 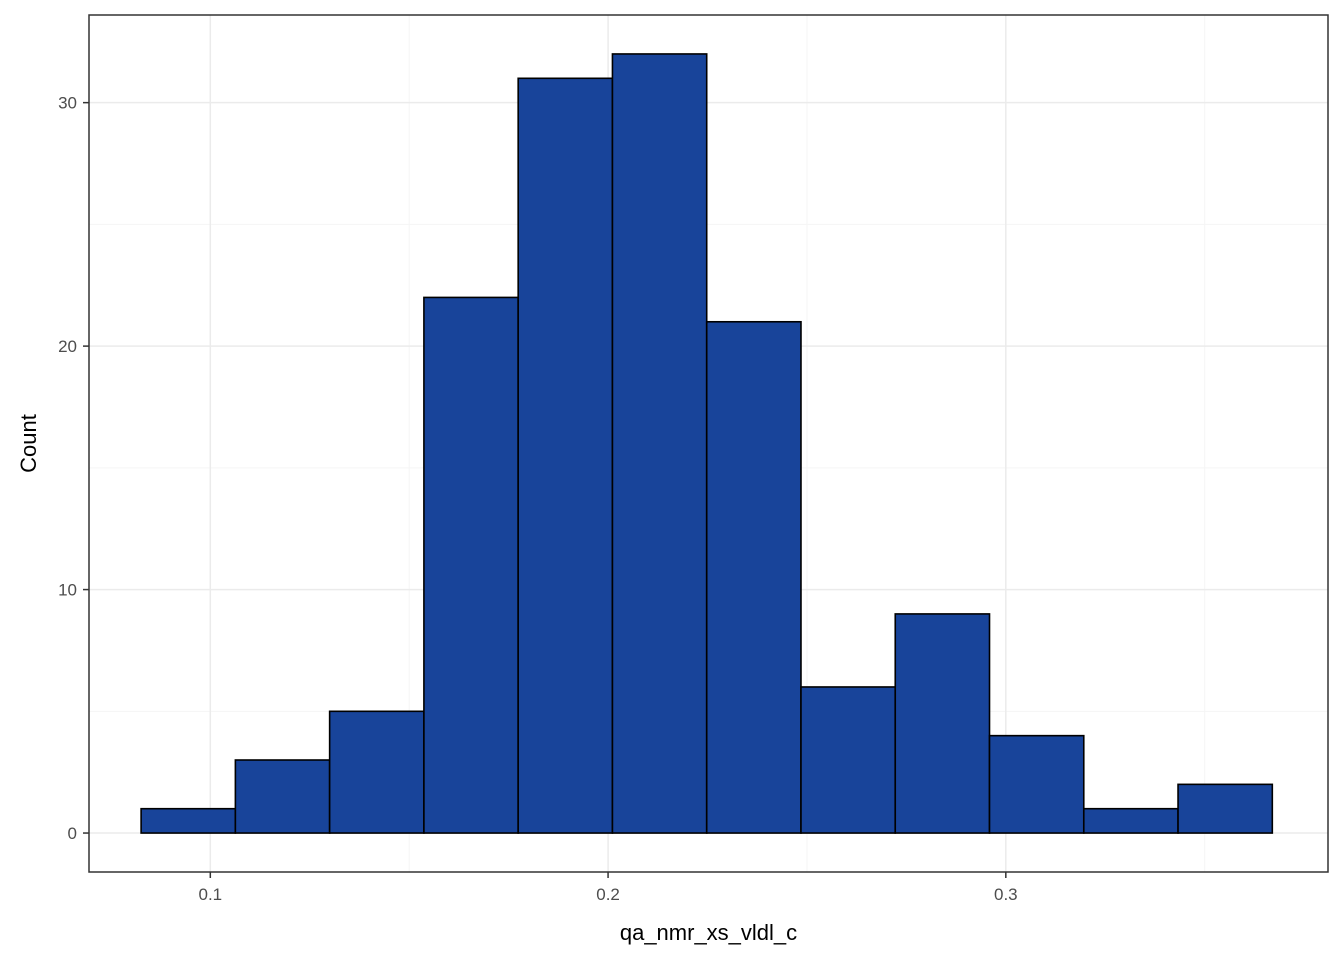 I want to click on y-axis-title: Count, so click(x=28, y=443).